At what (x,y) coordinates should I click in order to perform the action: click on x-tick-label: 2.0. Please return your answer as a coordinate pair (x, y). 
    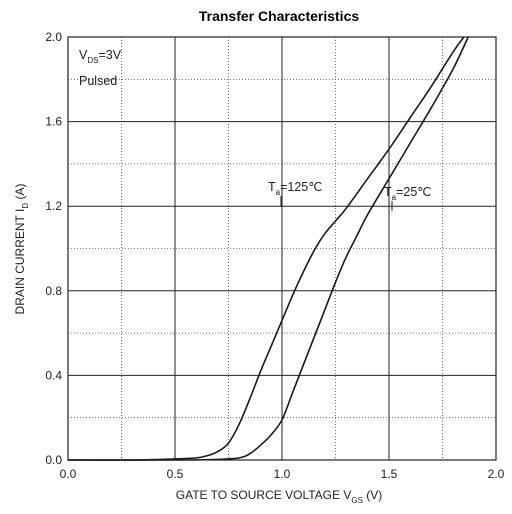
    Looking at the image, I should click on (496, 474).